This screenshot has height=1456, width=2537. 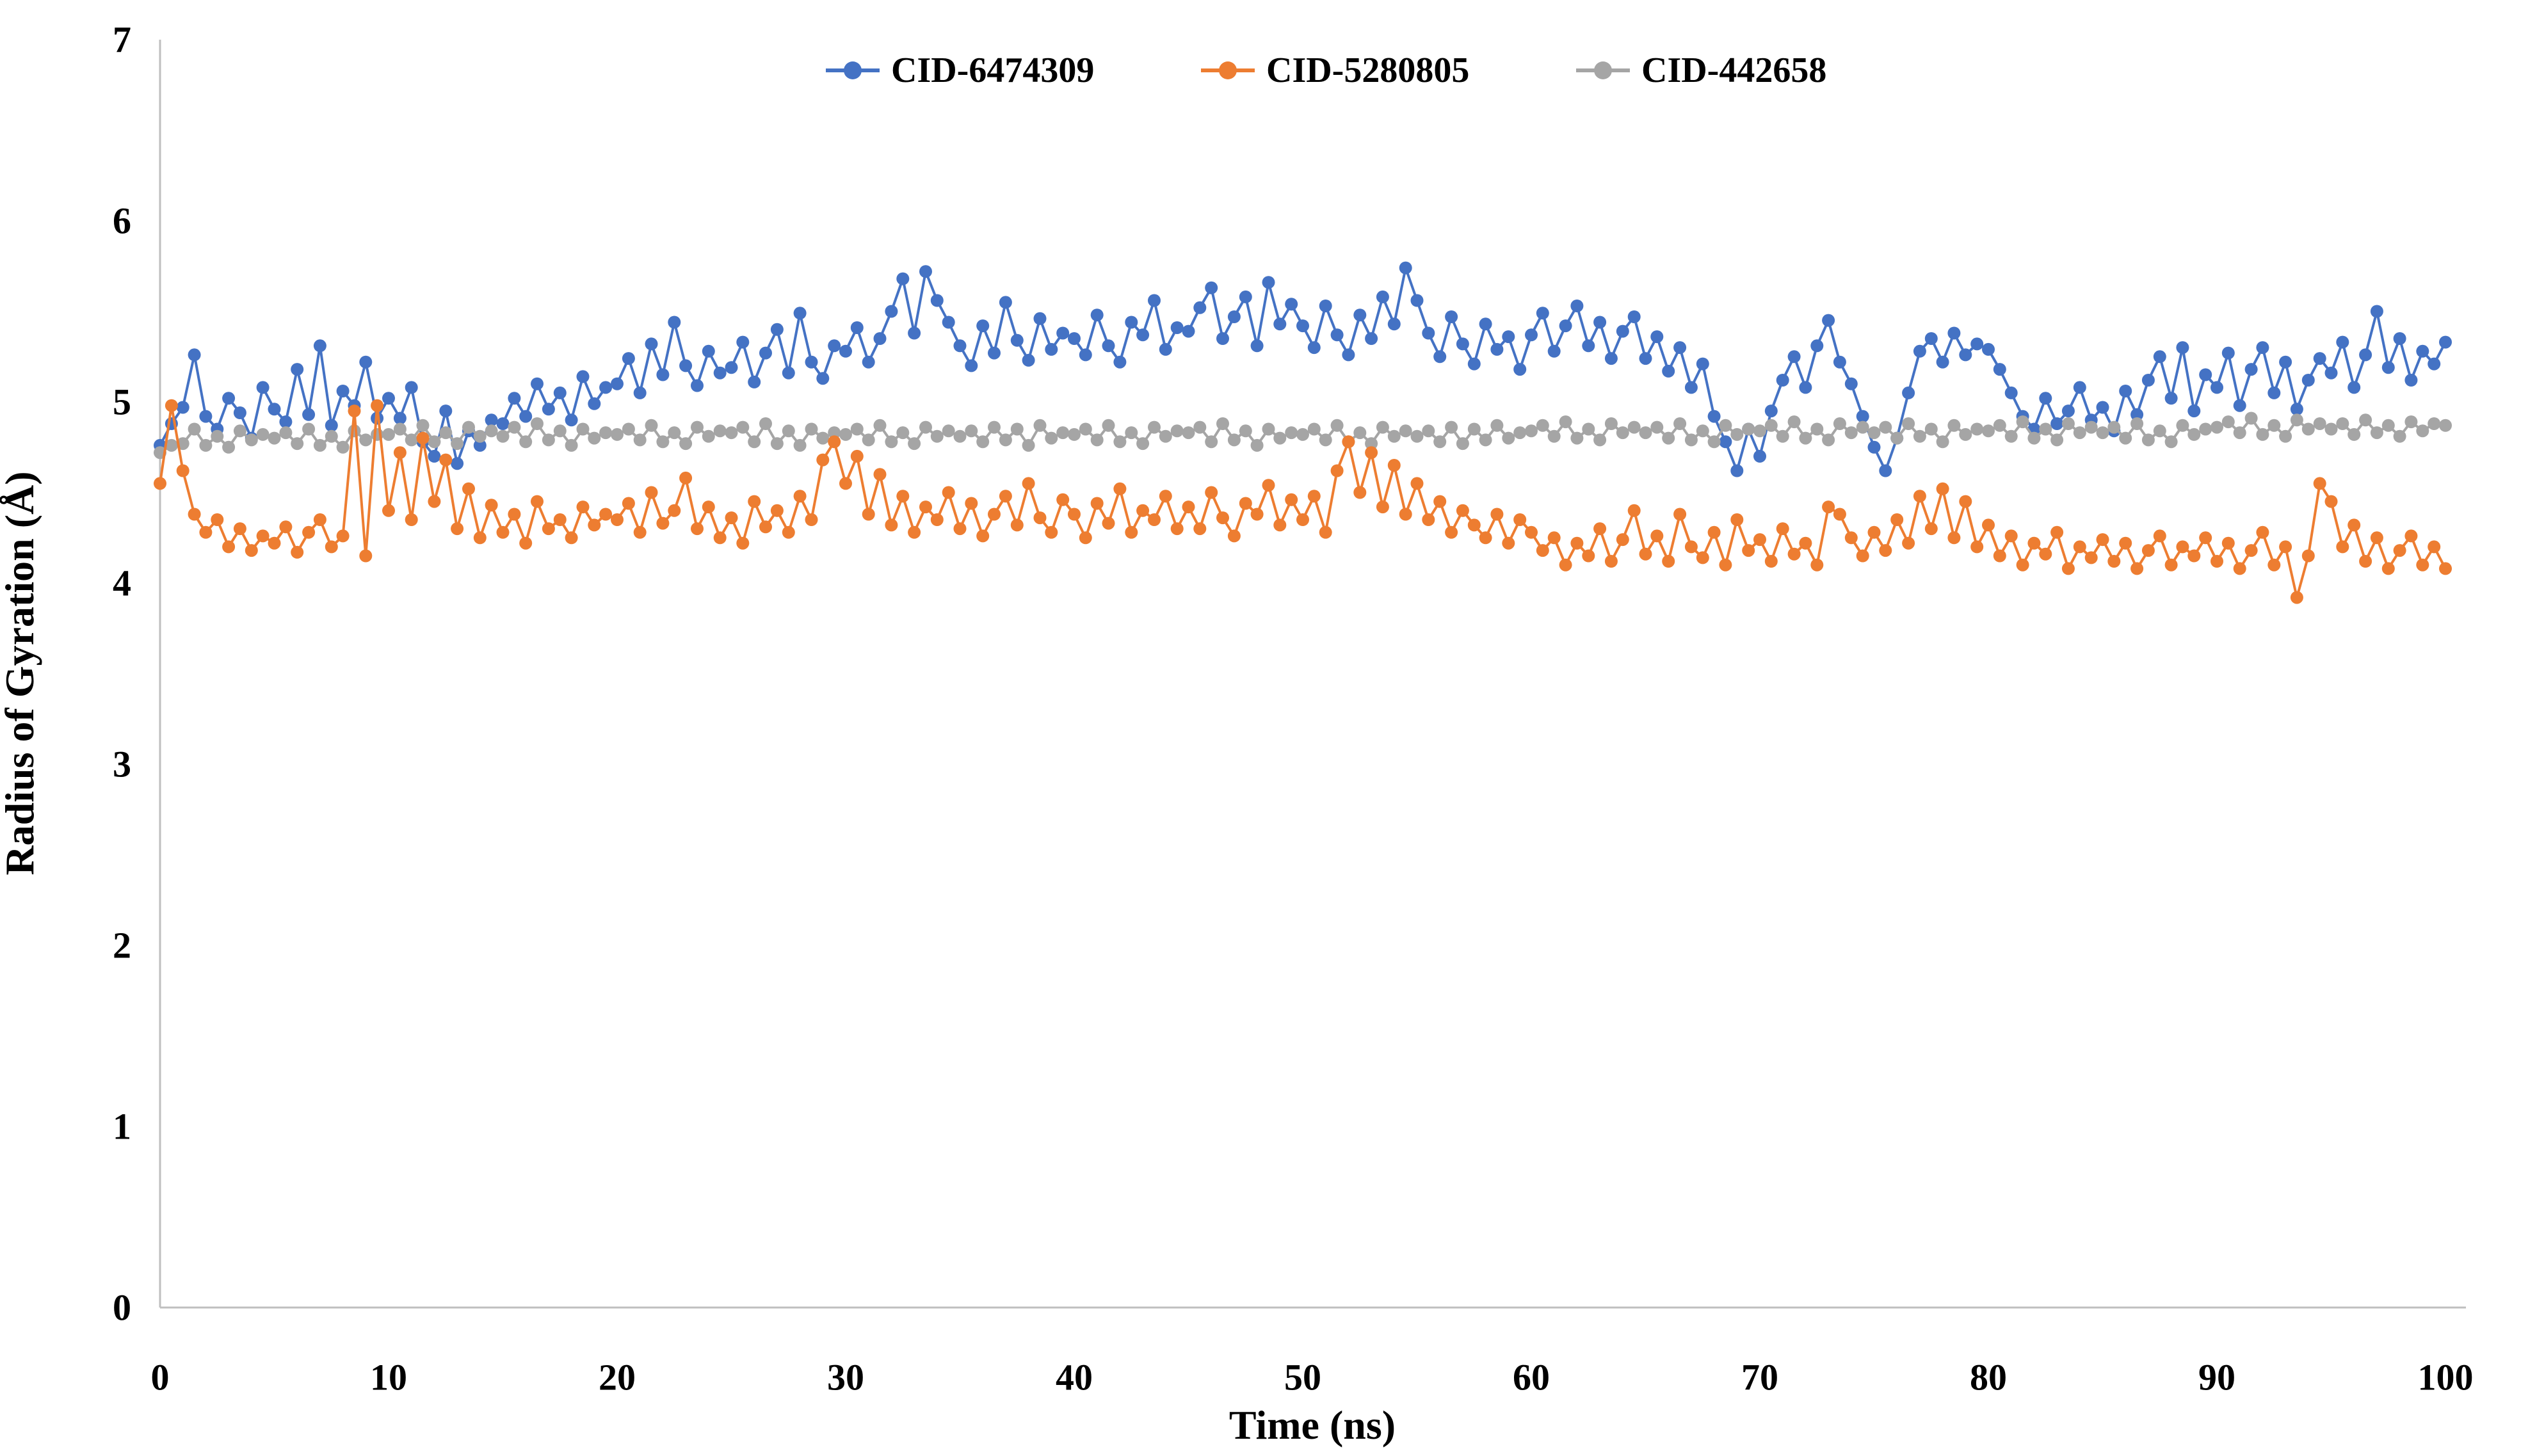 What do you see at coordinates (122, 40) in the screenshot?
I see `y-tick-7: 7` at bounding box center [122, 40].